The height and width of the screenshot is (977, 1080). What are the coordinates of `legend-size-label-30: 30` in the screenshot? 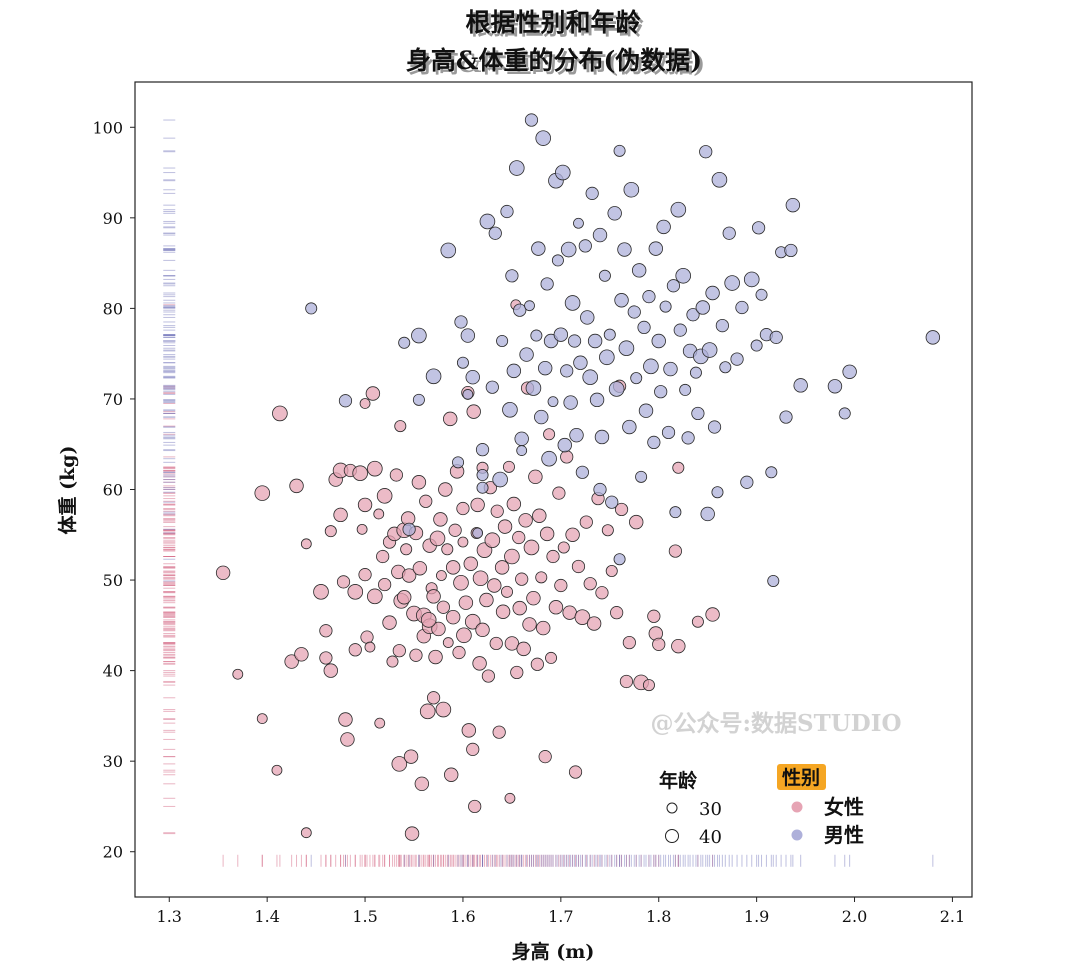 It's located at (710, 809).